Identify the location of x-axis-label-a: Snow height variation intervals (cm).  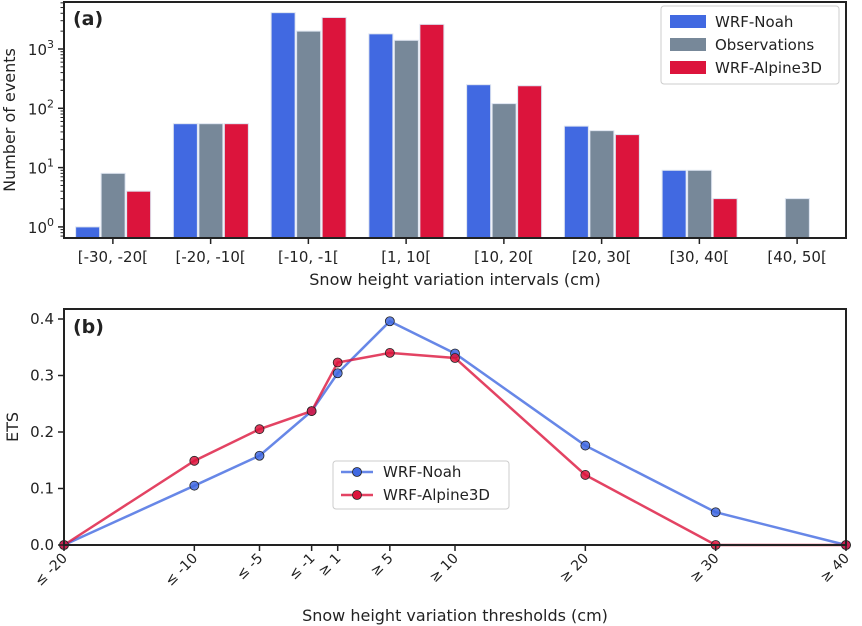
(454, 279).